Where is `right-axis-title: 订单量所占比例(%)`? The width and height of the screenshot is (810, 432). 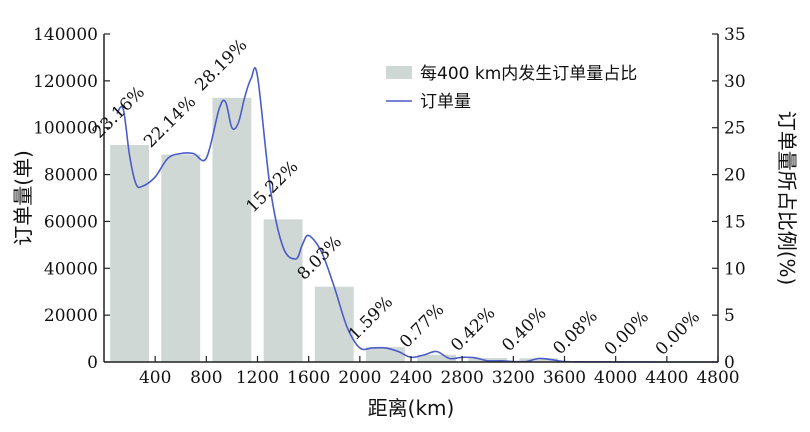
right-axis-title: 订单量所占比例(%) is located at coordinates (787, 198).